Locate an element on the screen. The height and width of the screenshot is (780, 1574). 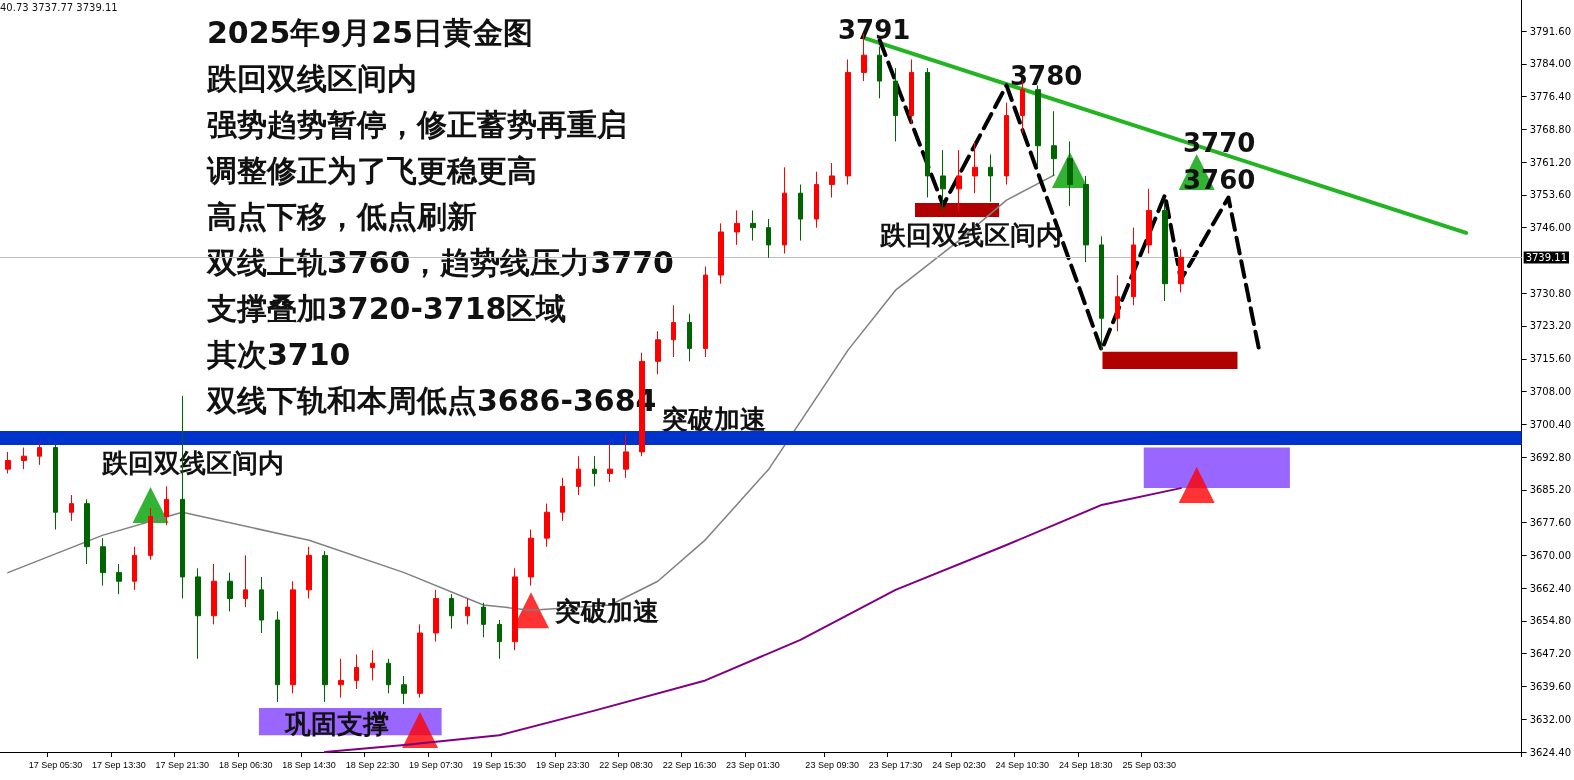
y-tick-label: 3776.40 is located at coordinates (1550, 97).